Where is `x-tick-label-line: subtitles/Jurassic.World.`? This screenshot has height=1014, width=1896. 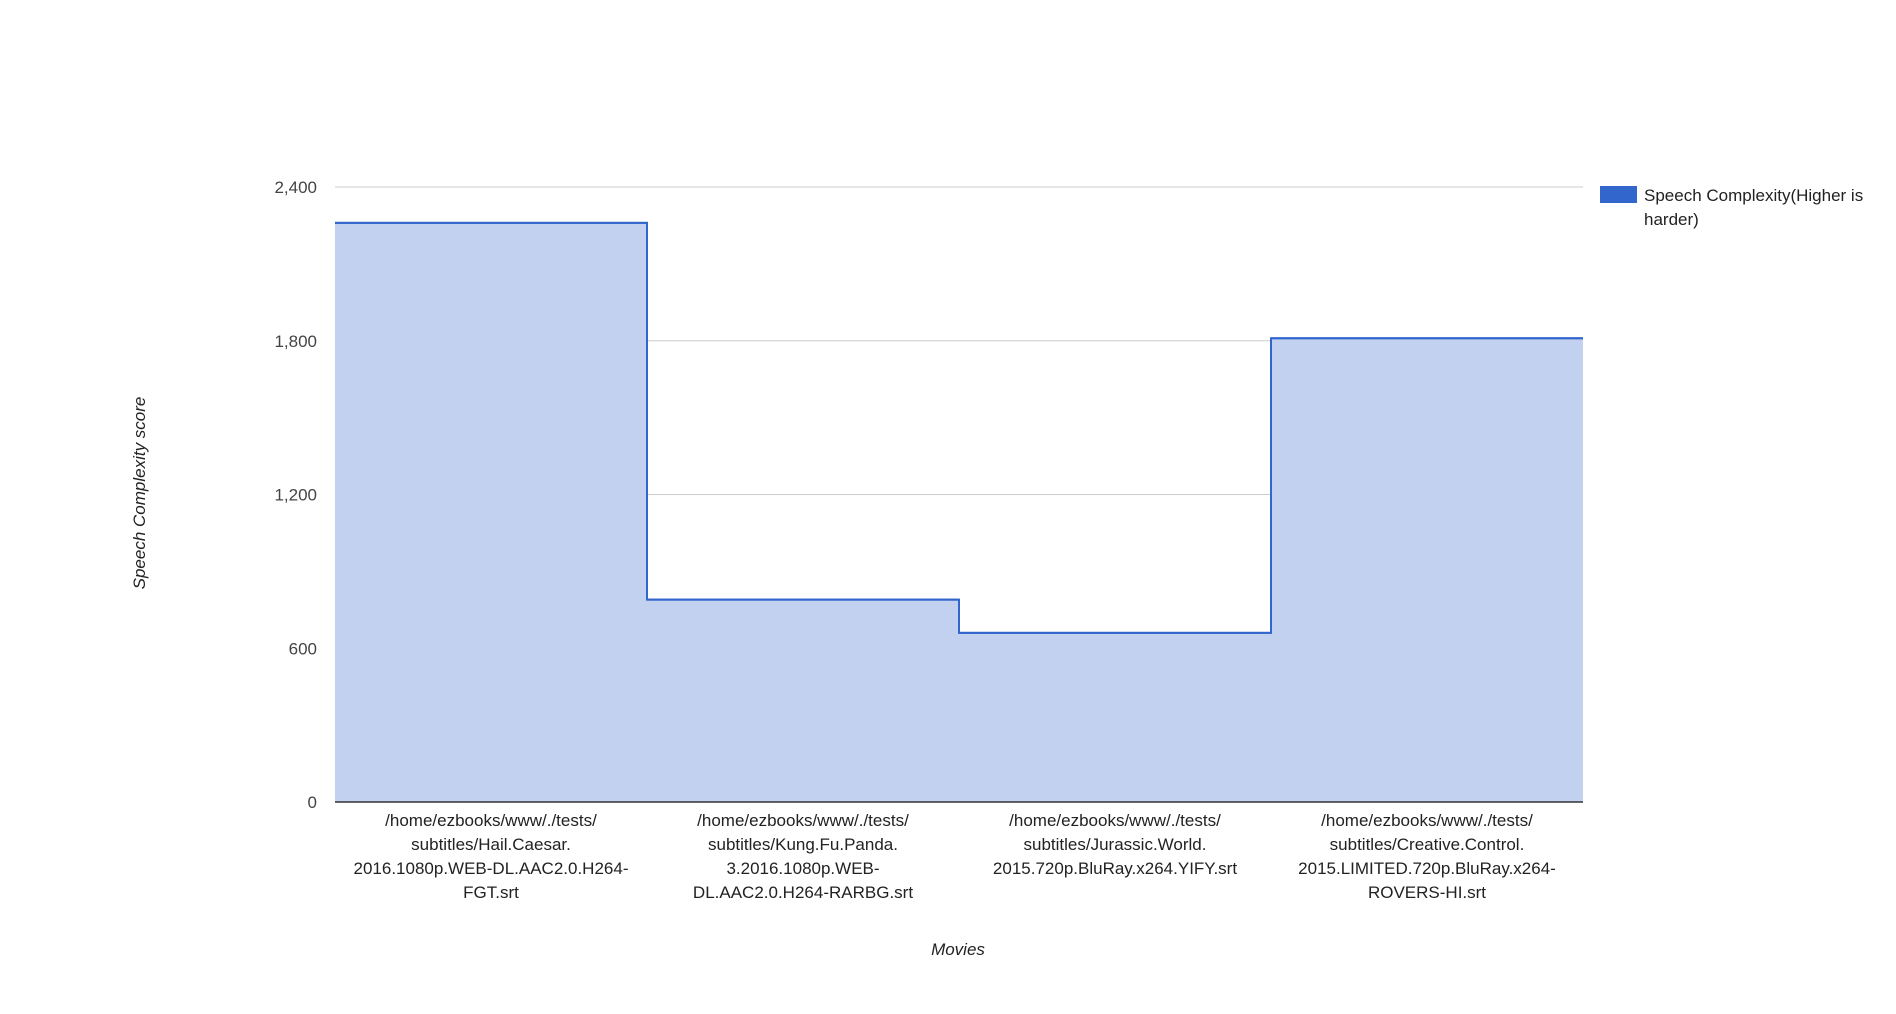 x-tick-label-line: subtitles/Jurassic.World. is located at coordinates (1115, 844).